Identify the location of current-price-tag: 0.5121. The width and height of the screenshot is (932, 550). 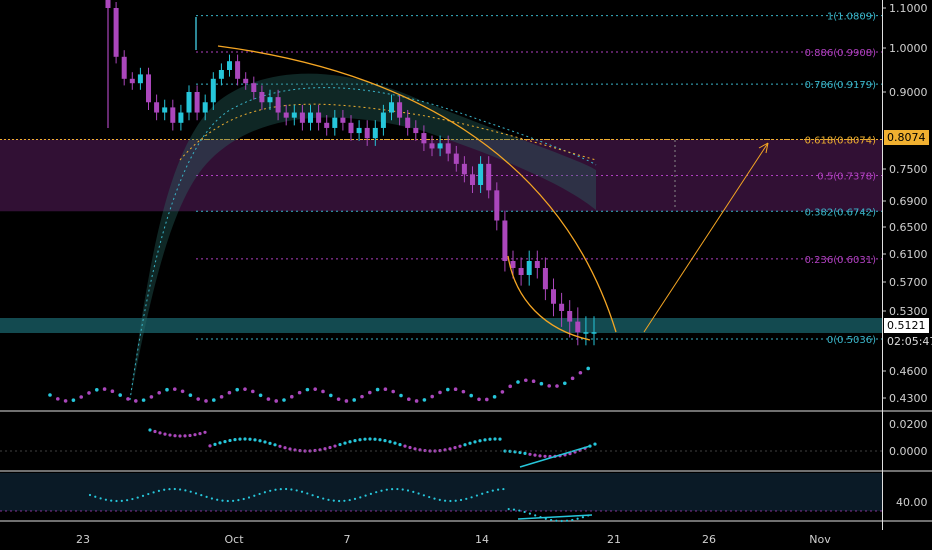
(906, 325).